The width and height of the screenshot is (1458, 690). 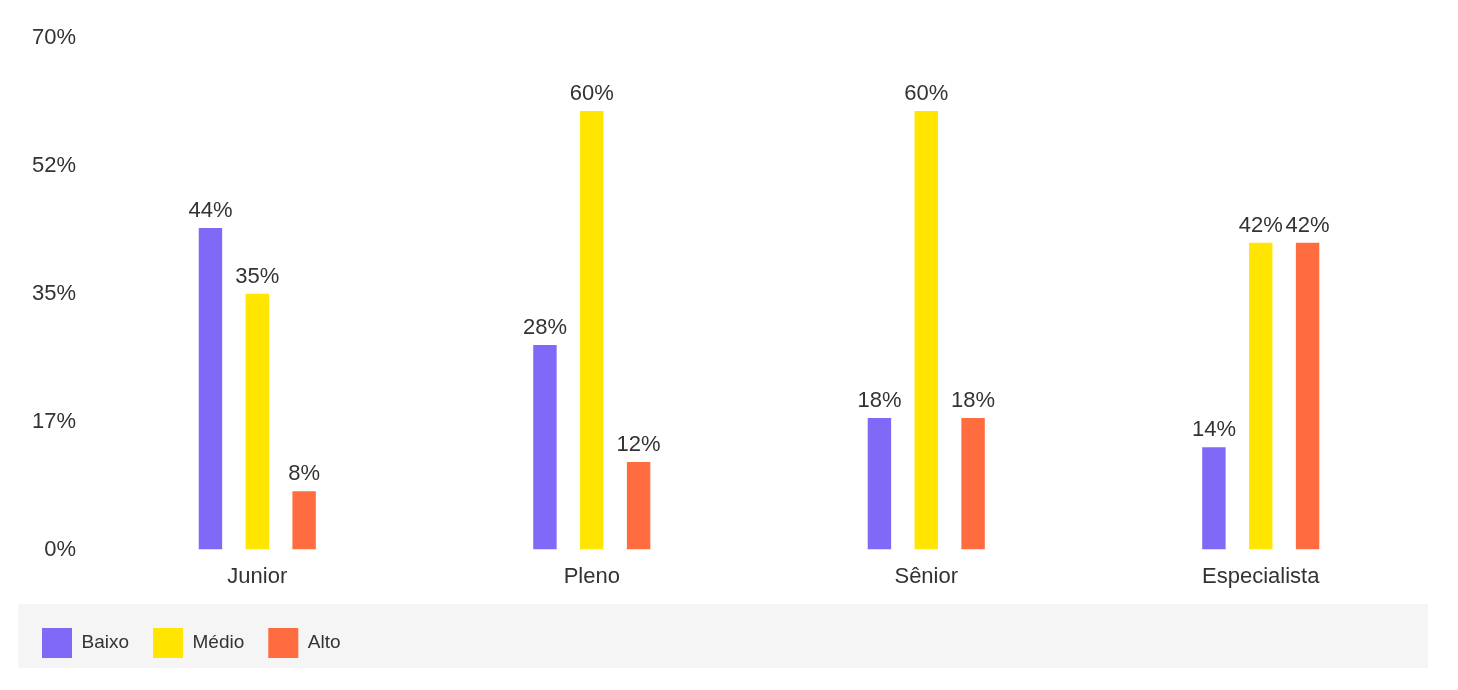 I want to click on legend-label: Alto, so click(x=324, y=642).